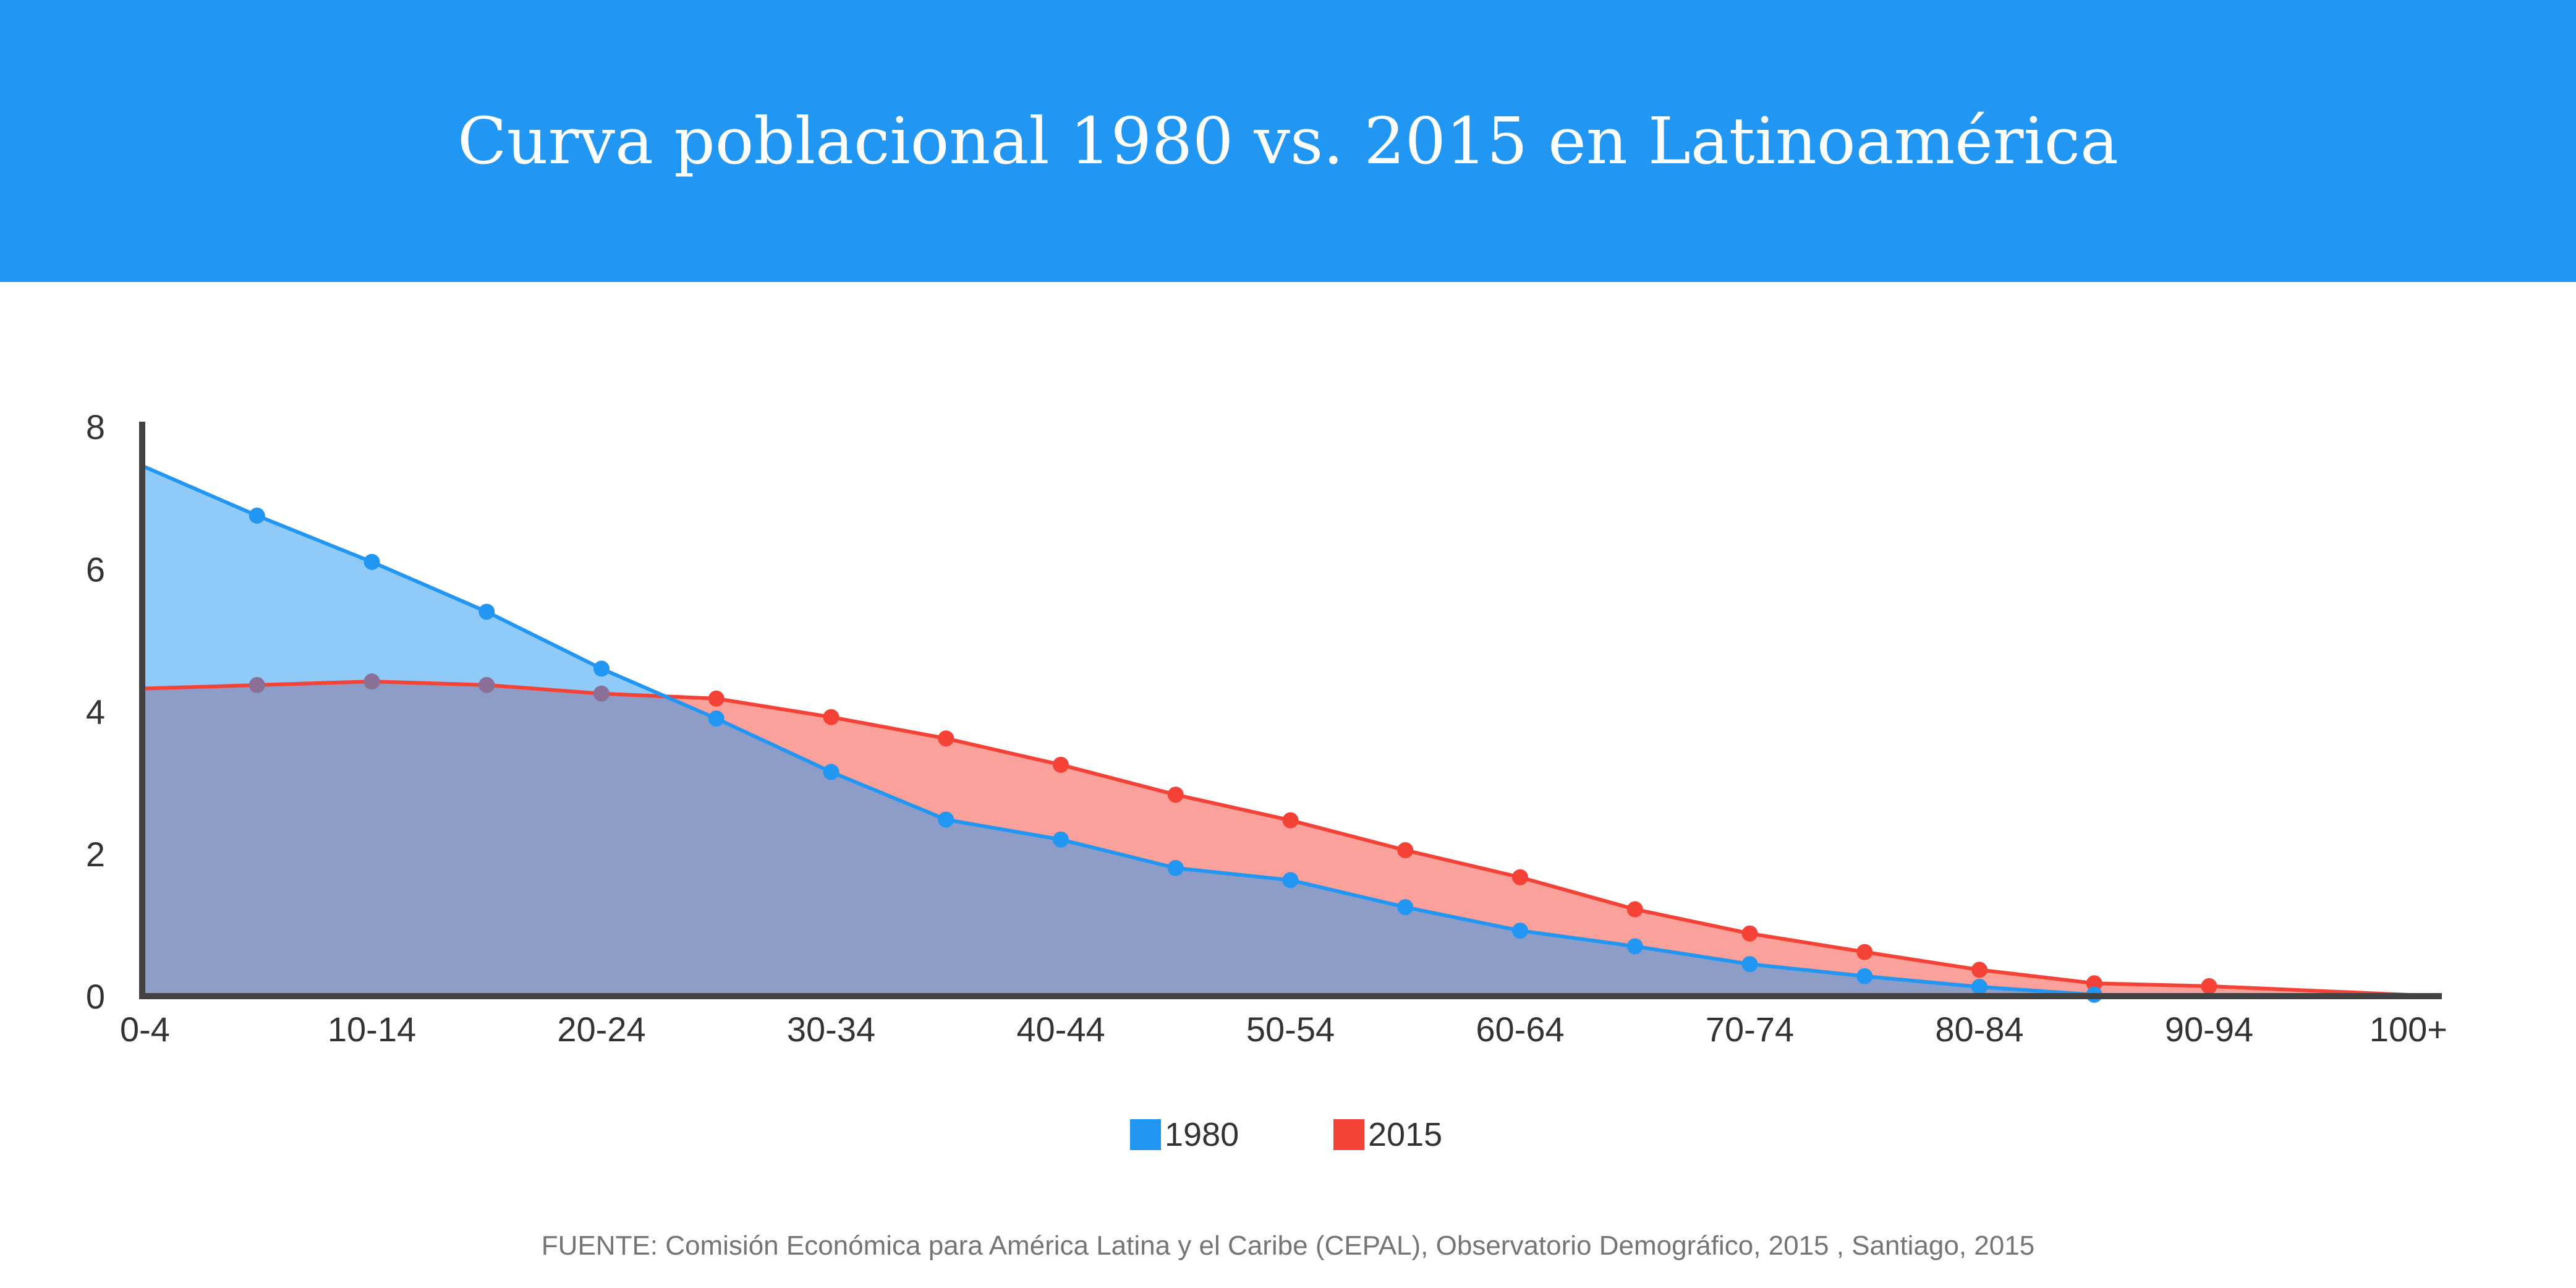 Image resolution: width=2576 pixels, height=1288 pixels. What do you see at coordinates (95, 569) in the screenshot?
I see `y-tick-label-6: 6` at bounding box center [95, 569].